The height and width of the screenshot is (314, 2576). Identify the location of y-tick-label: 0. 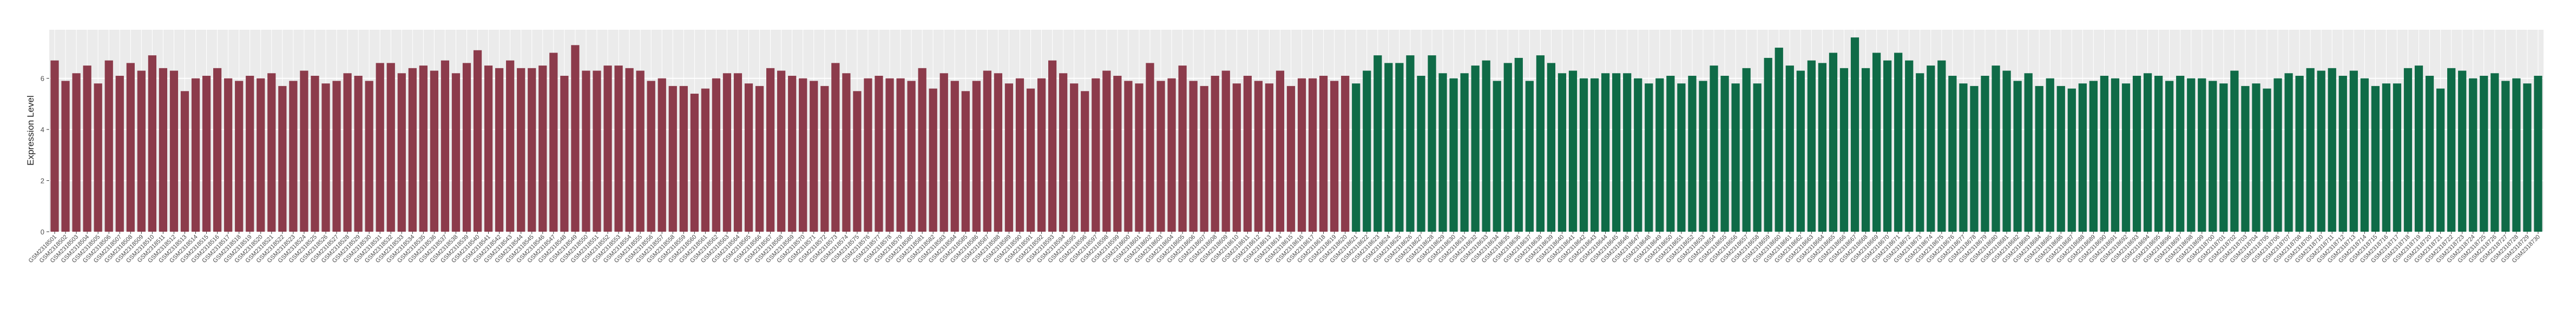
(42, 232).